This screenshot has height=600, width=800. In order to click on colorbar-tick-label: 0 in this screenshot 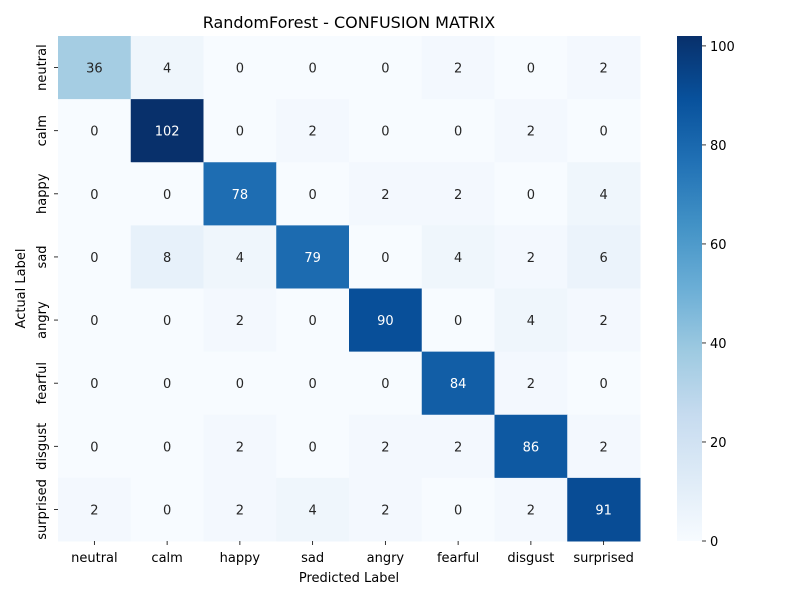, I will do `click(714, 542)`.